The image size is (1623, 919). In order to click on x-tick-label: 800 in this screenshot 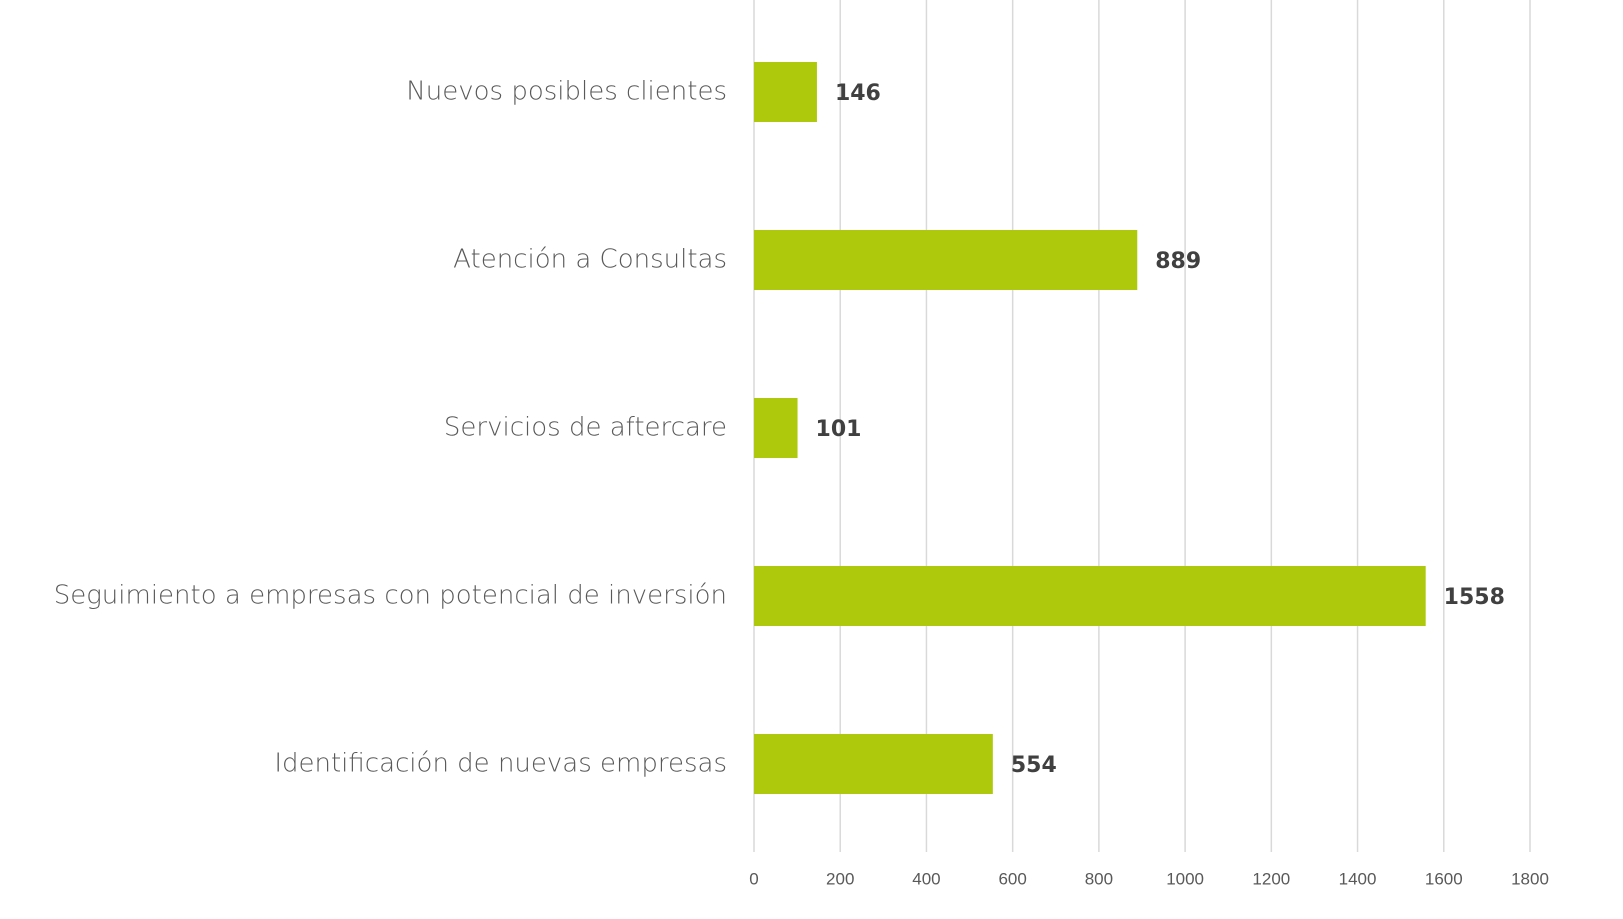, I will do `click(1099, 878)`.